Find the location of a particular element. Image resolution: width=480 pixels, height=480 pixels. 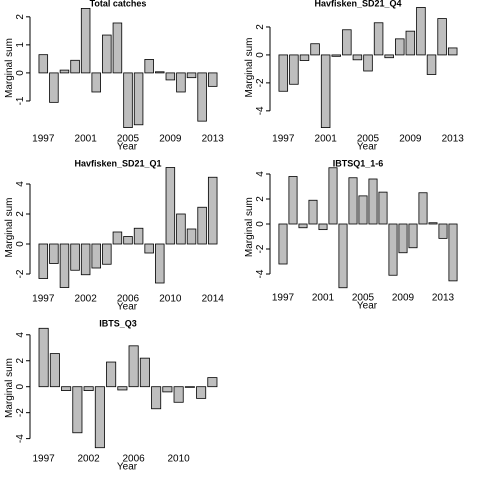

y-tick-label: 1 is located at coordinates (20, 45).